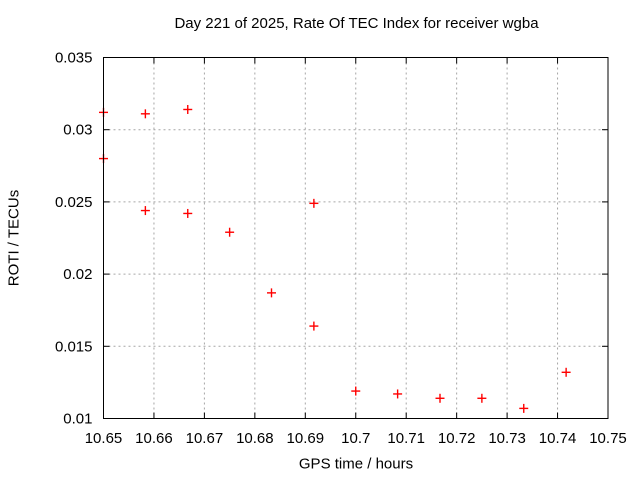 The width and height of the screenshot is (640, 480). Describe the element at coordinates (77, 274) in the screenshot. I see `y-tick-label: 0.02` at that location.